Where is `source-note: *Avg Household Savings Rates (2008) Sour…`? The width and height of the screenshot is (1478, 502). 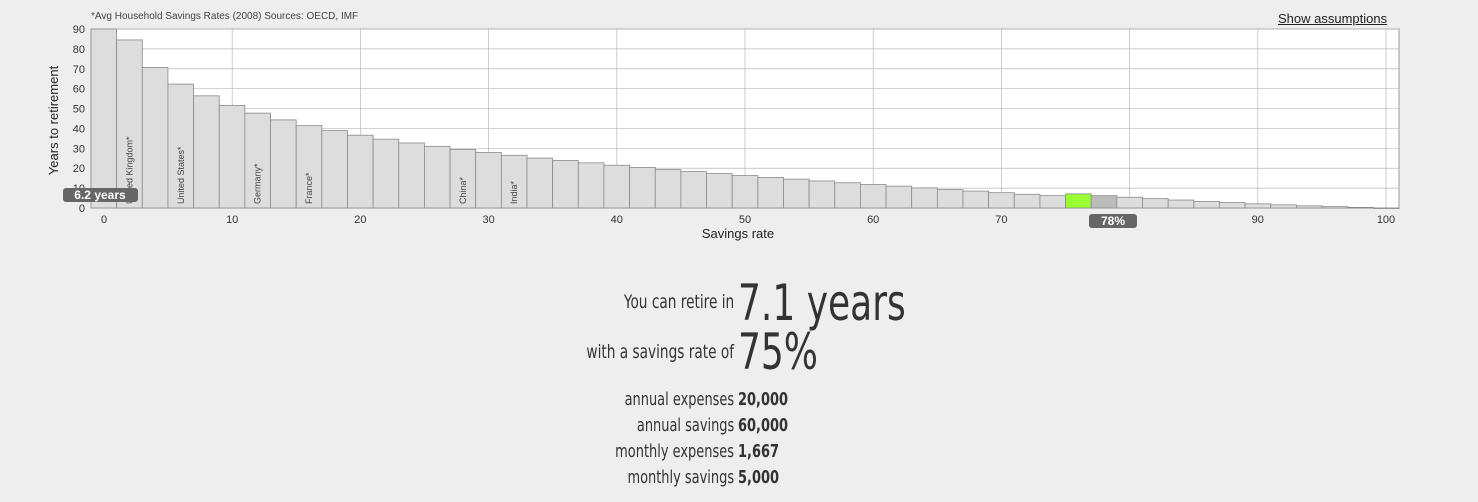 source-note: *Avg Household Savings Rates (2008) Sour… is located at coordinates (225, 16).